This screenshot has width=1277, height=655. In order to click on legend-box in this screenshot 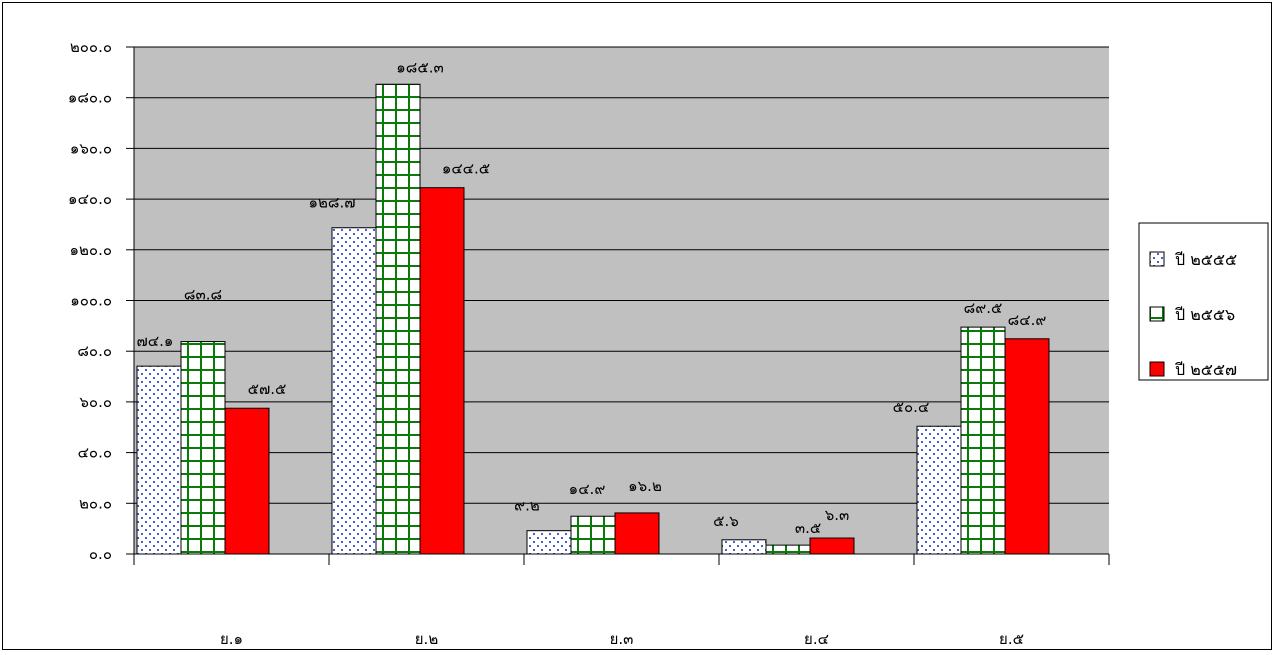, I will do `click(1203, 301)`.